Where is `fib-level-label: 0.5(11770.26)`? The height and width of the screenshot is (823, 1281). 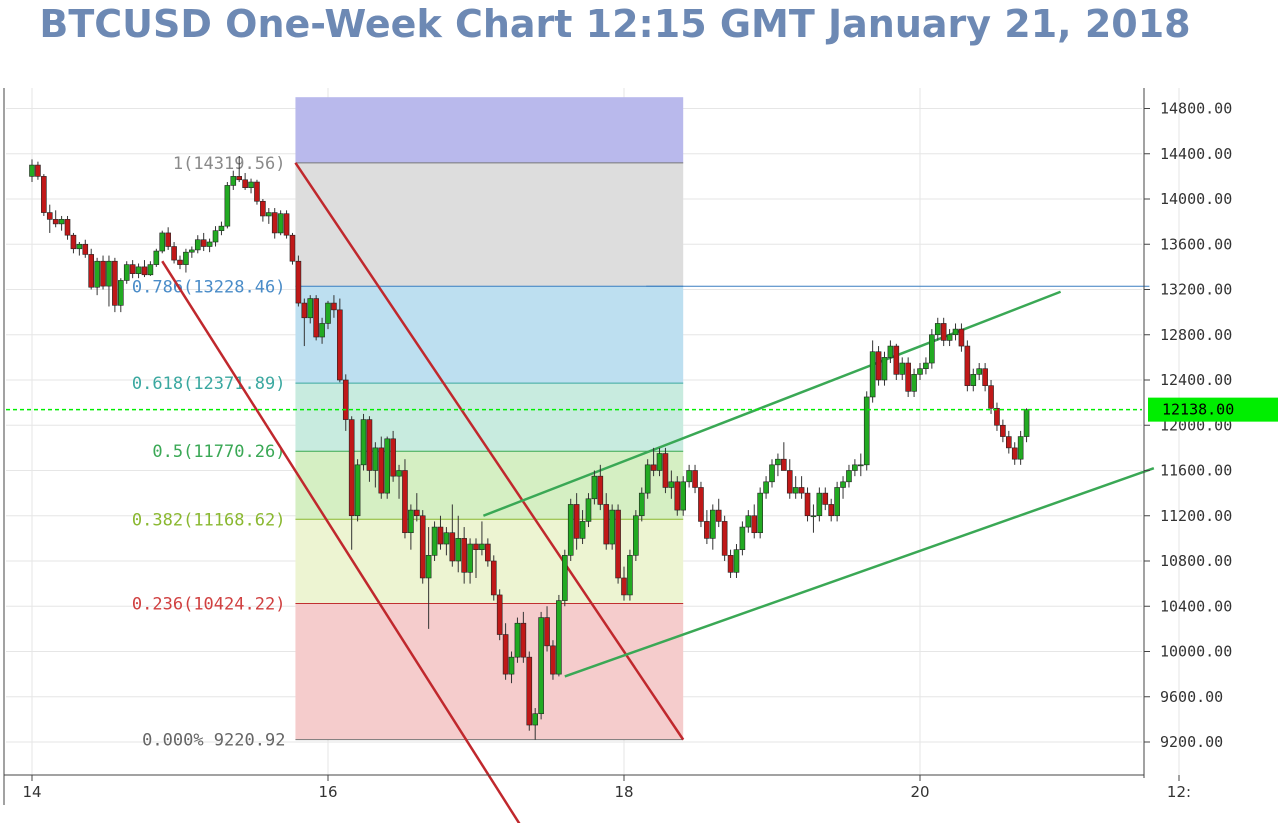 fib-level-label: 0.5(11770.26) is located at coordinates (218, 452).